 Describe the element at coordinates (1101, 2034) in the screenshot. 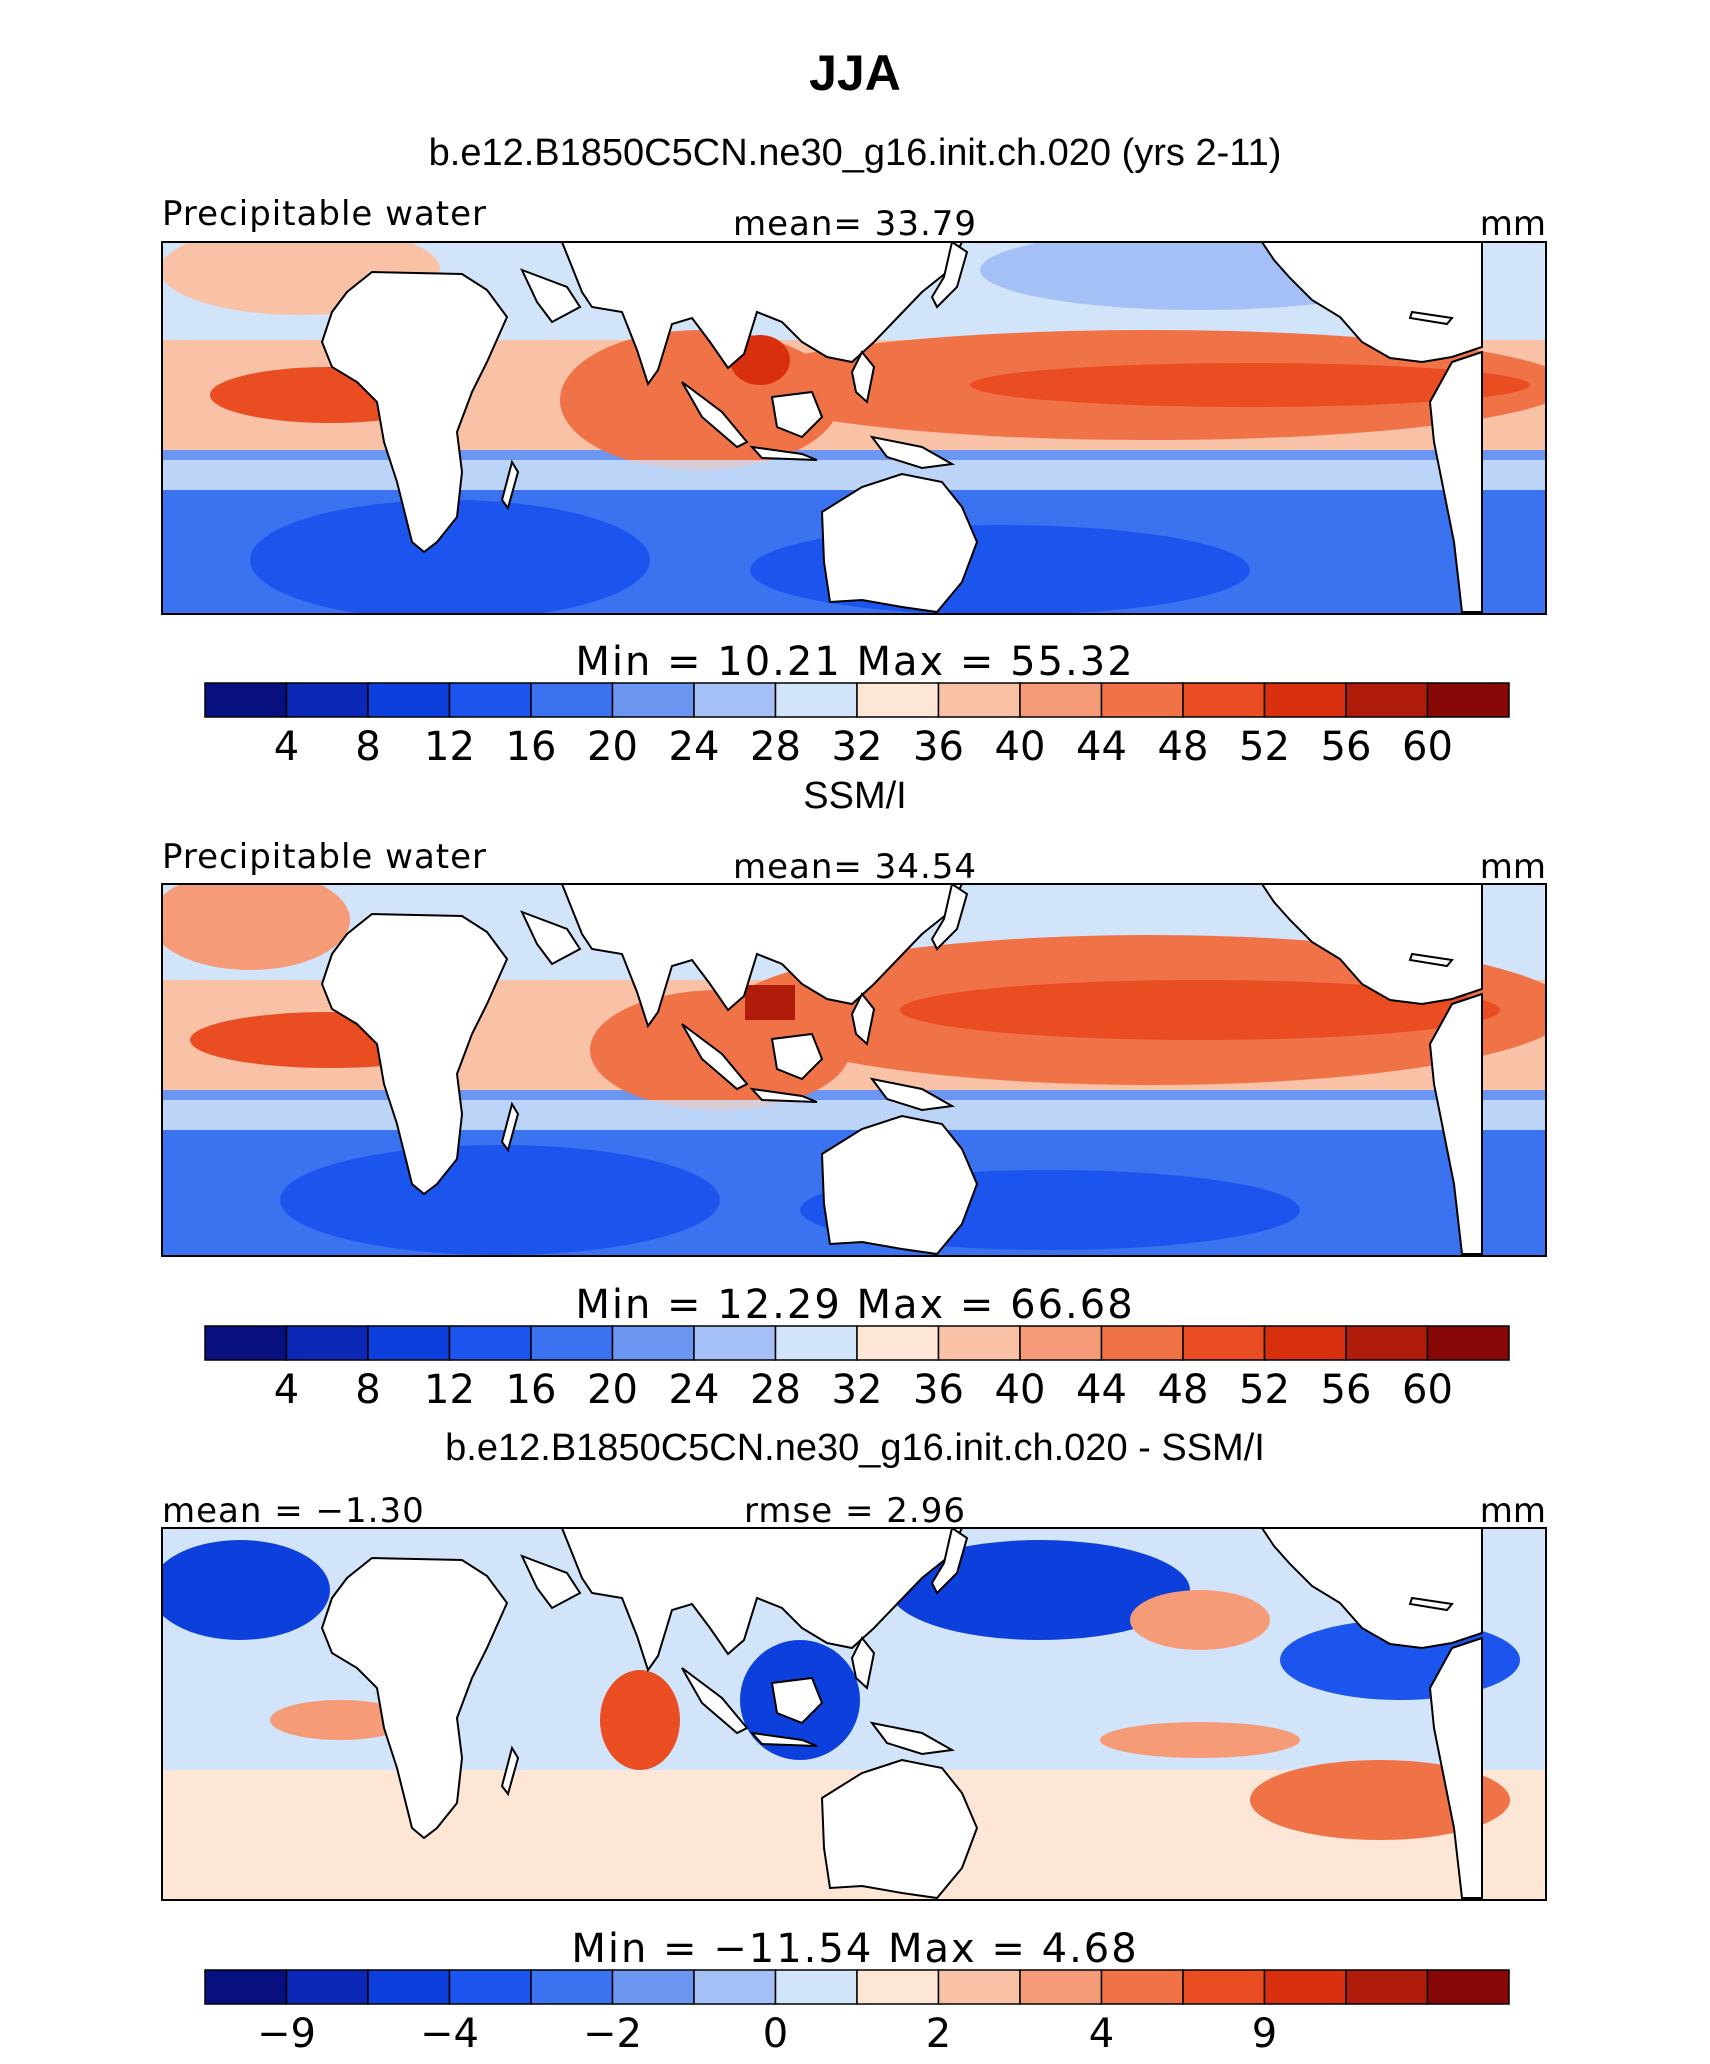

I see `colorbar-tick-label: 4` at that location.